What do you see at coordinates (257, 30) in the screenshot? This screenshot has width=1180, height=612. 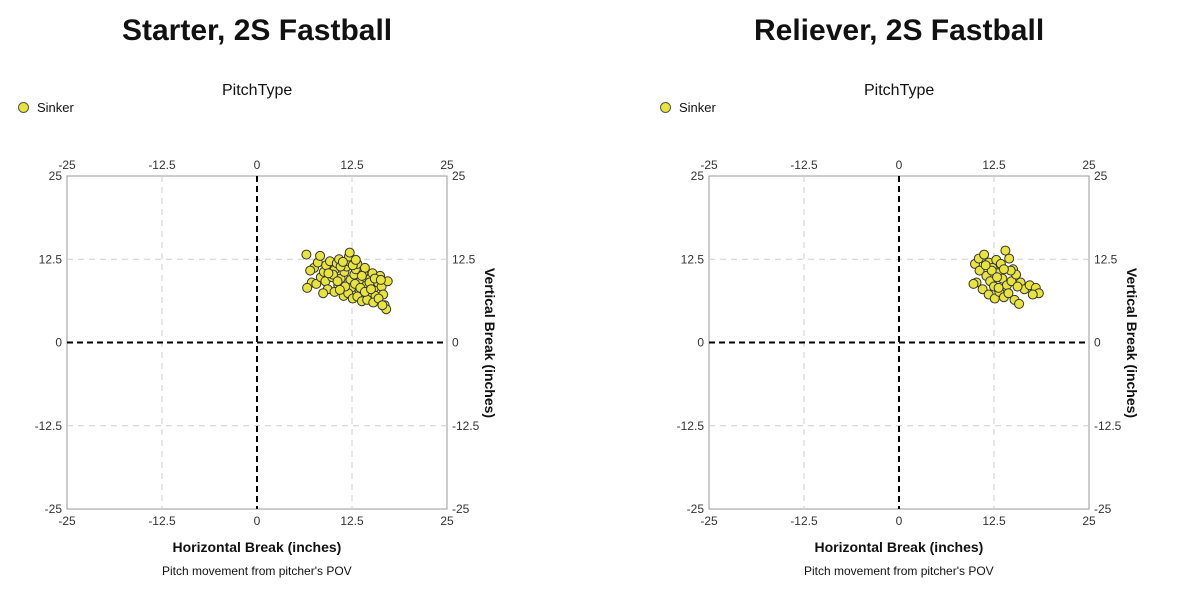 I see `chart-title: Starter, 2S Fastball` at bounding box center [257, 30].